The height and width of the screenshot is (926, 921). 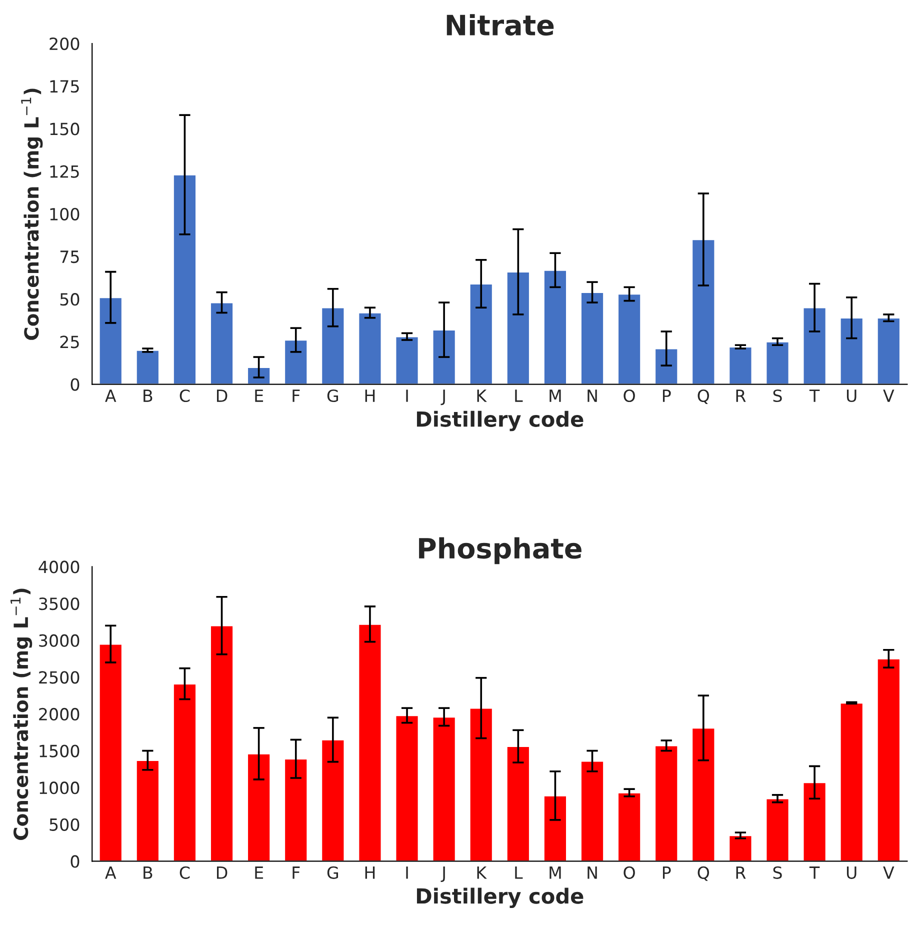 I want to click on chart-title: Nitrate, so click(x=500, y=25).